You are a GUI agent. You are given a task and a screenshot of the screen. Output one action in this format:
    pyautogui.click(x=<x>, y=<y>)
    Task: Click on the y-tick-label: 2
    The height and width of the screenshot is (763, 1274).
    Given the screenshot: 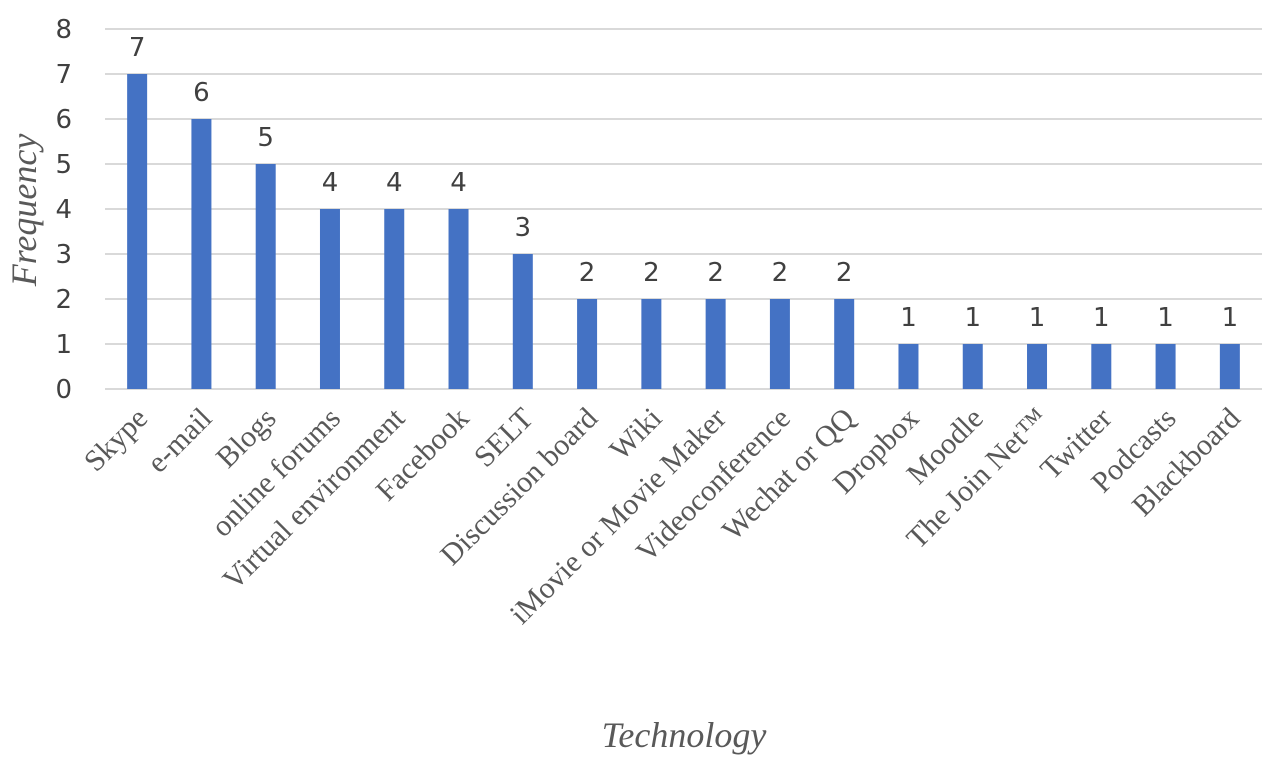 What is the action you would take?
    pyautogui.click(x=63, y=300)
    